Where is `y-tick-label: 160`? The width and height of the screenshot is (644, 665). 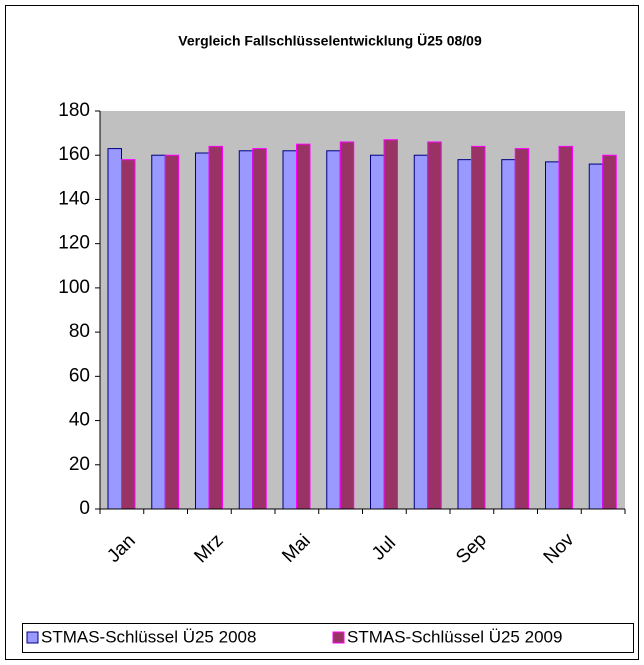
y-tick-label: 160 is located at coordinates (74, 154).